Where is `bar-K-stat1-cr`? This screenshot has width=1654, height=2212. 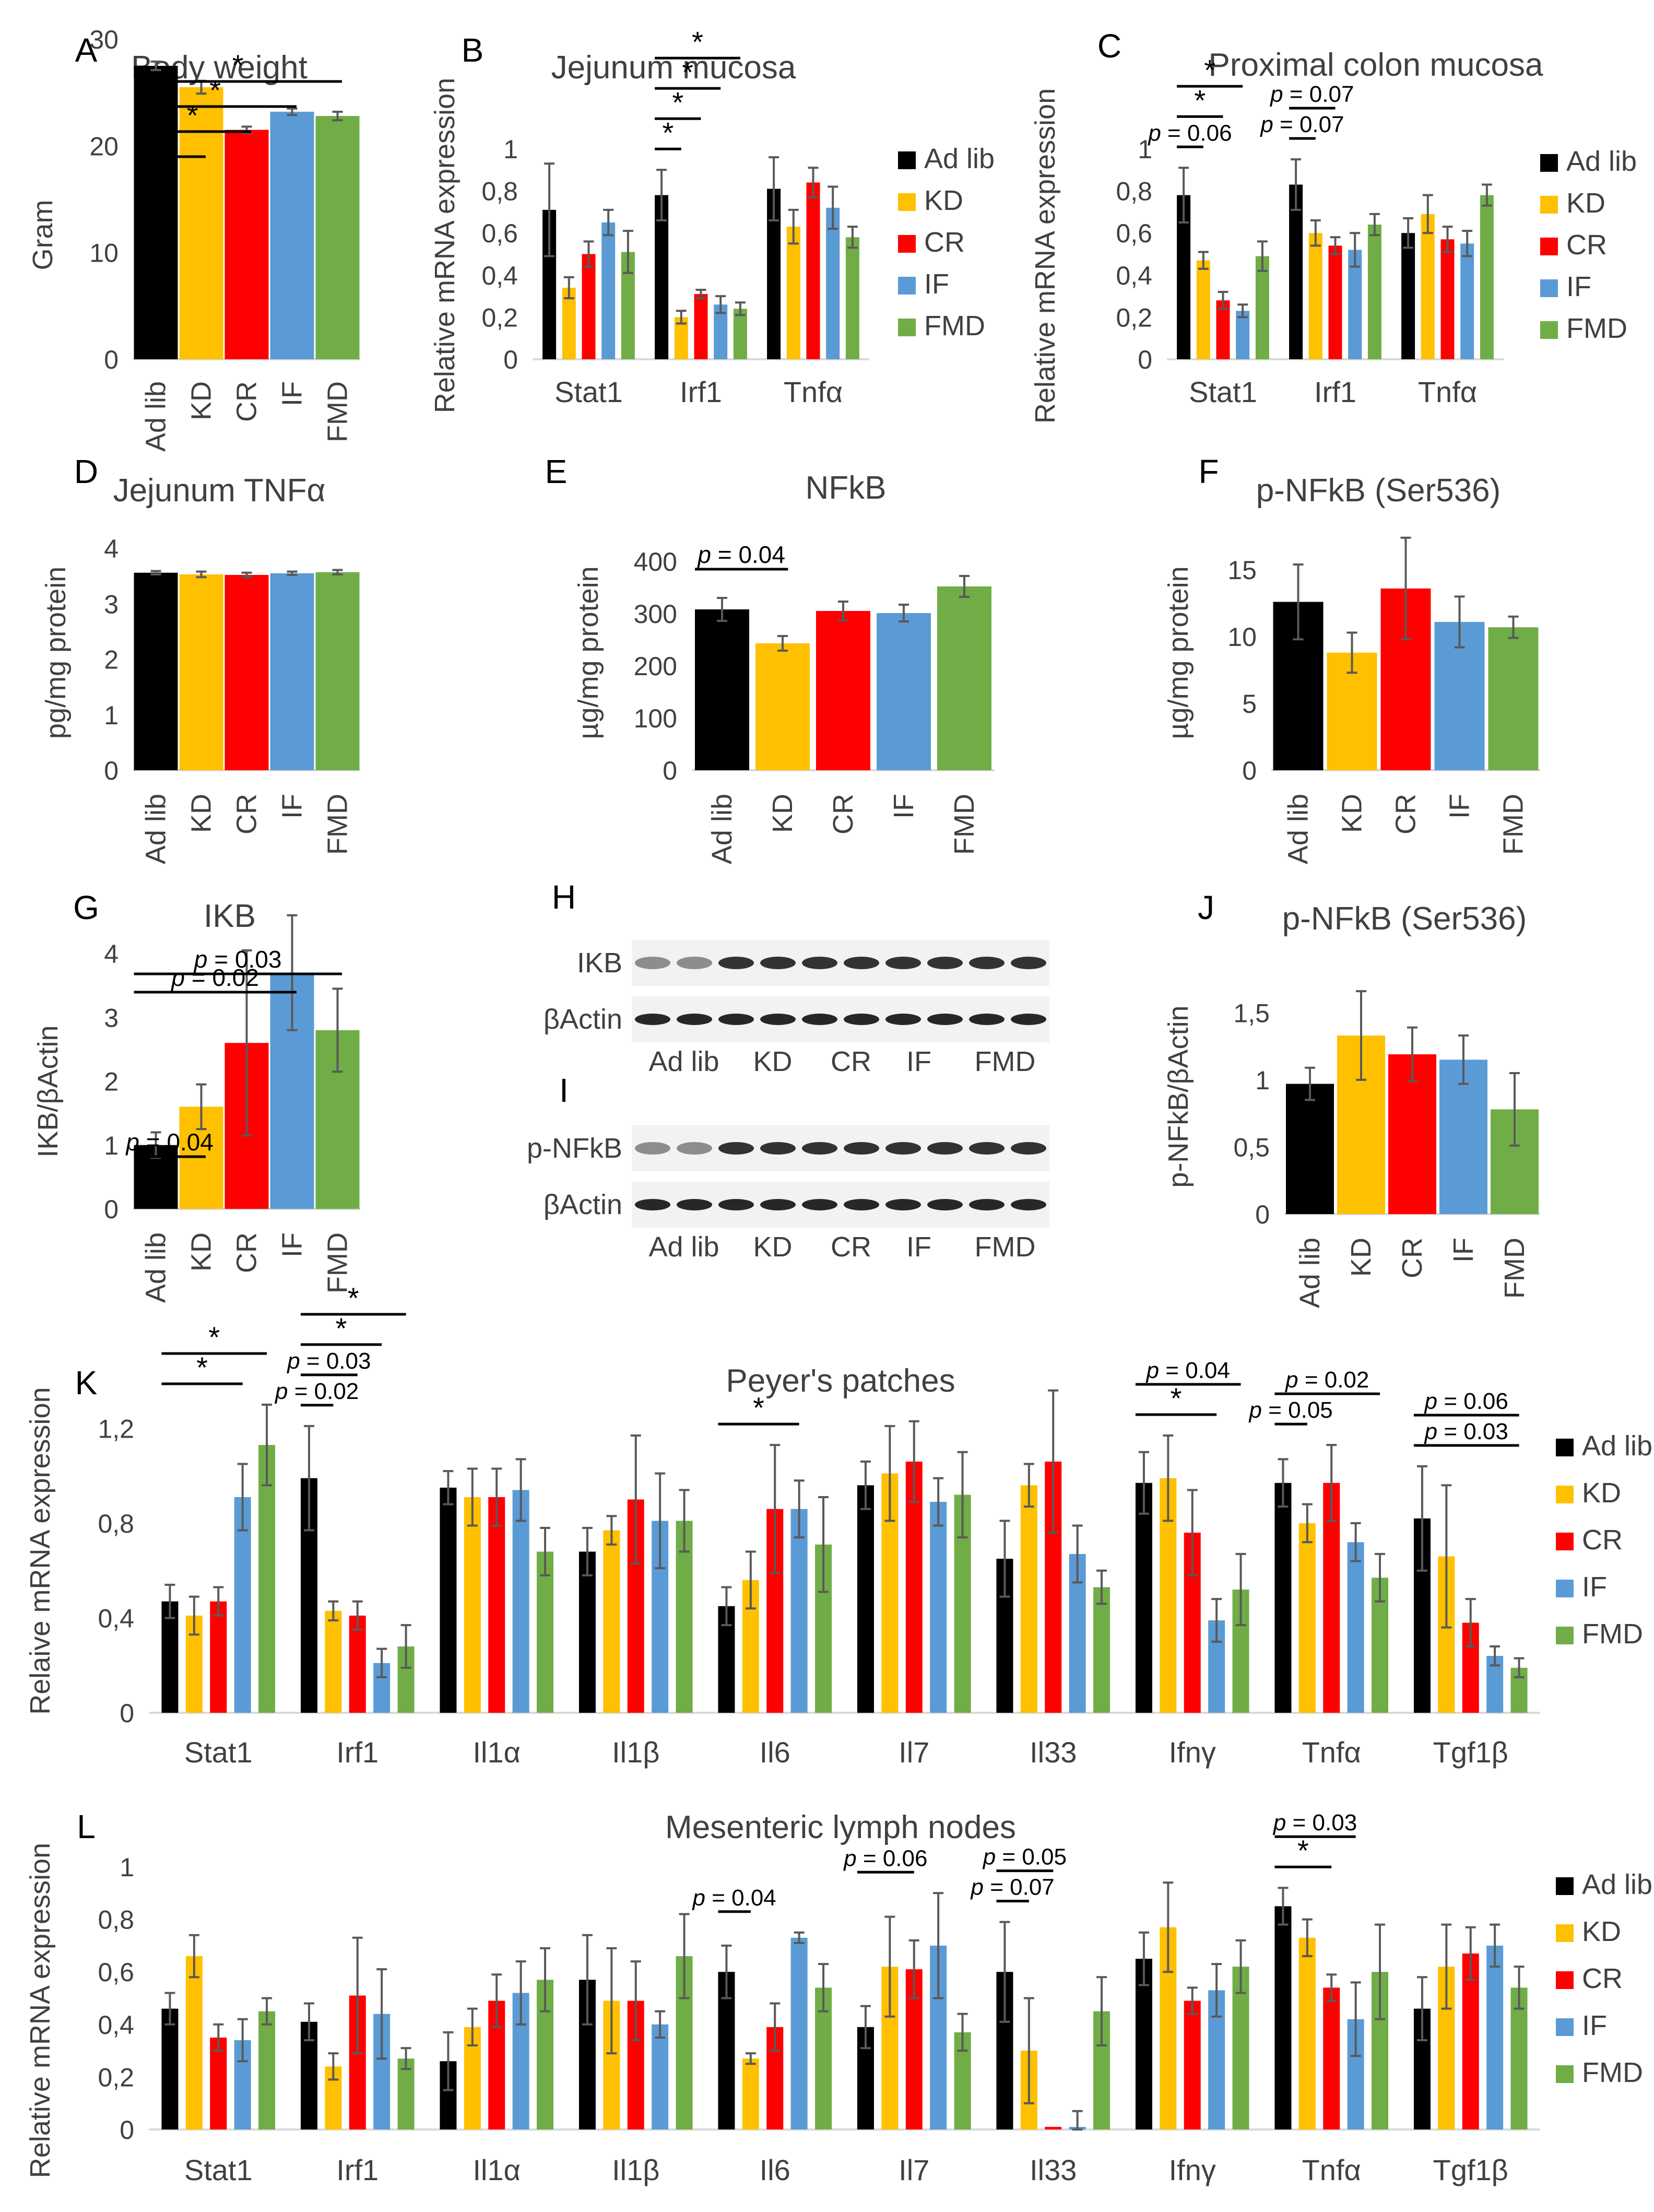
bar-K-stat1-cr is located at coordinates (218, 1657).